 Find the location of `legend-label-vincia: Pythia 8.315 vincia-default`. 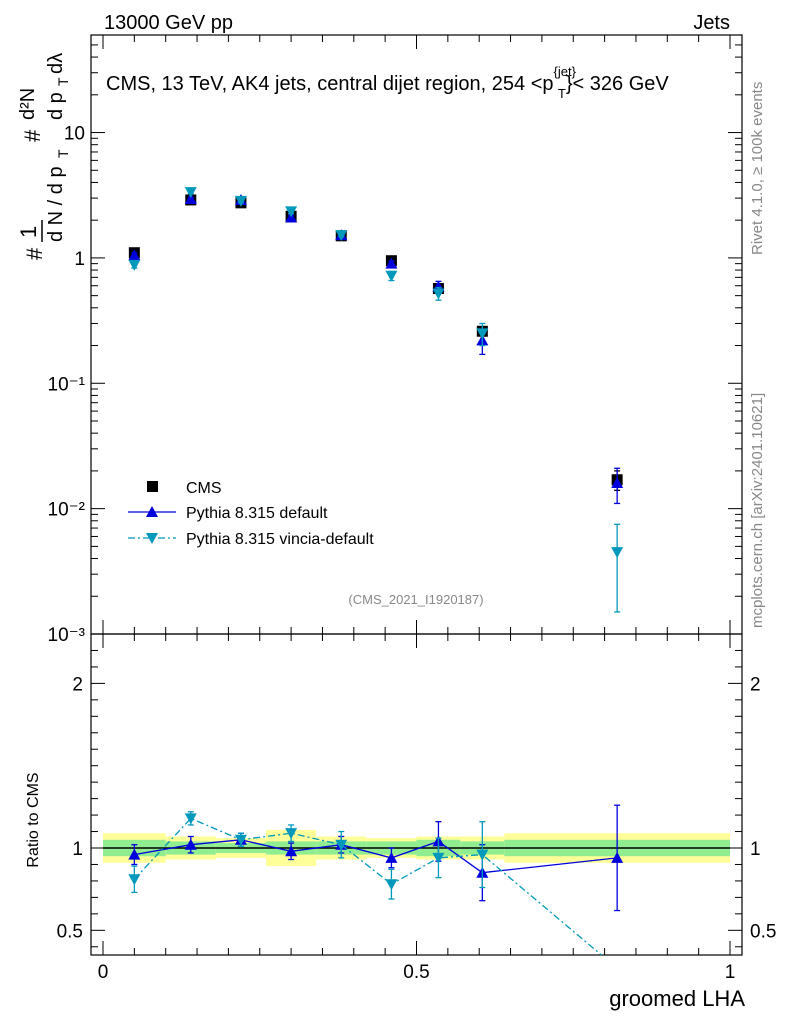

legend-label-vincia: Pythia 8.315 vincia-default is located at coordinates (280, 539).